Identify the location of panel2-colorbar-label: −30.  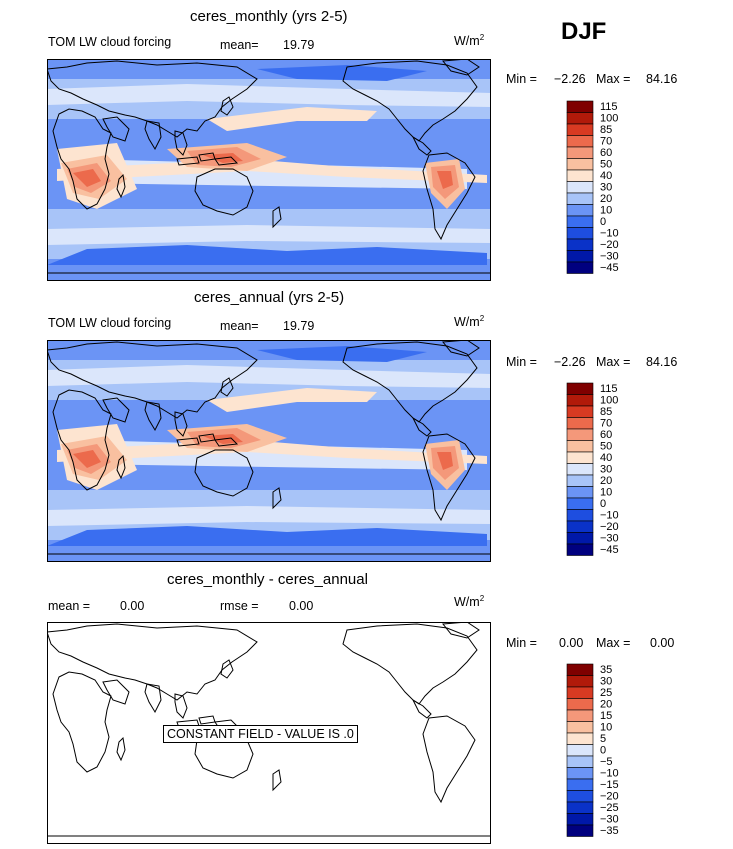
(609, 539).